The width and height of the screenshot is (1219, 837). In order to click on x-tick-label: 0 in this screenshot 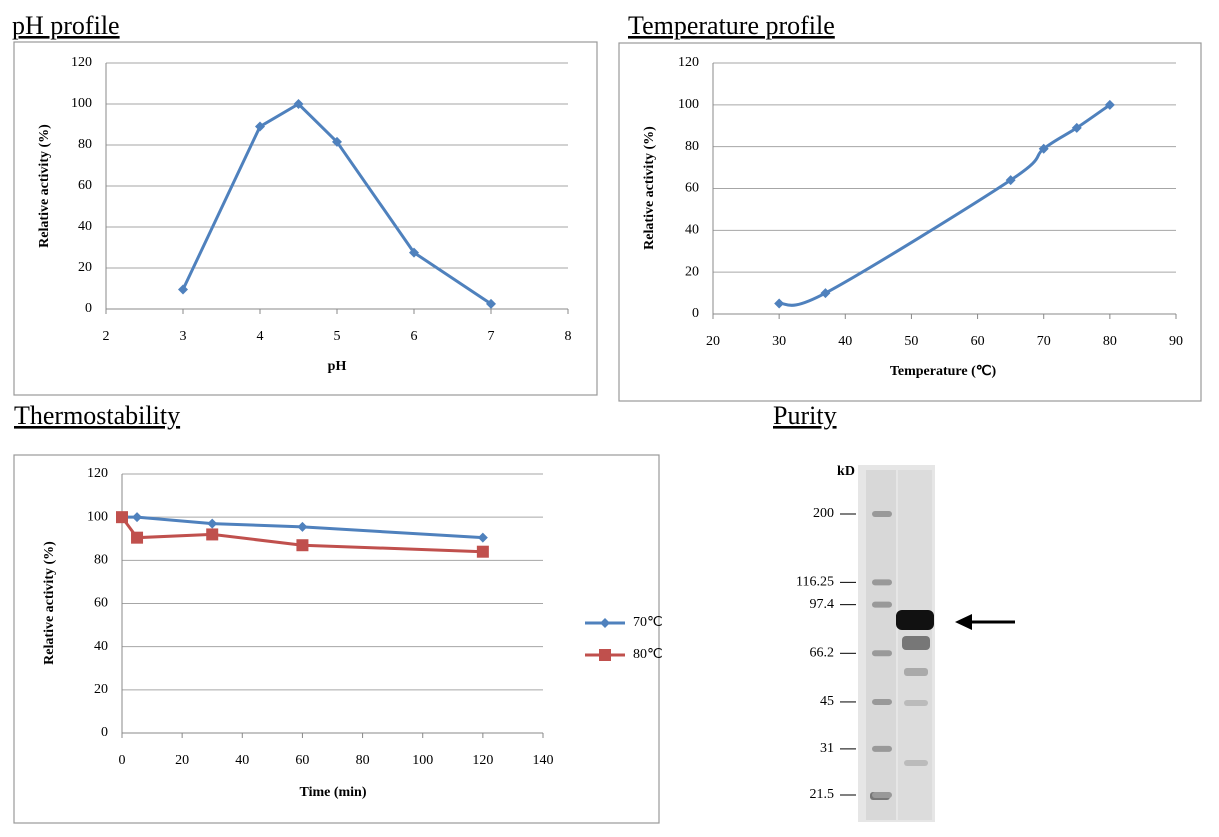, I will do `click(122, 760)`.